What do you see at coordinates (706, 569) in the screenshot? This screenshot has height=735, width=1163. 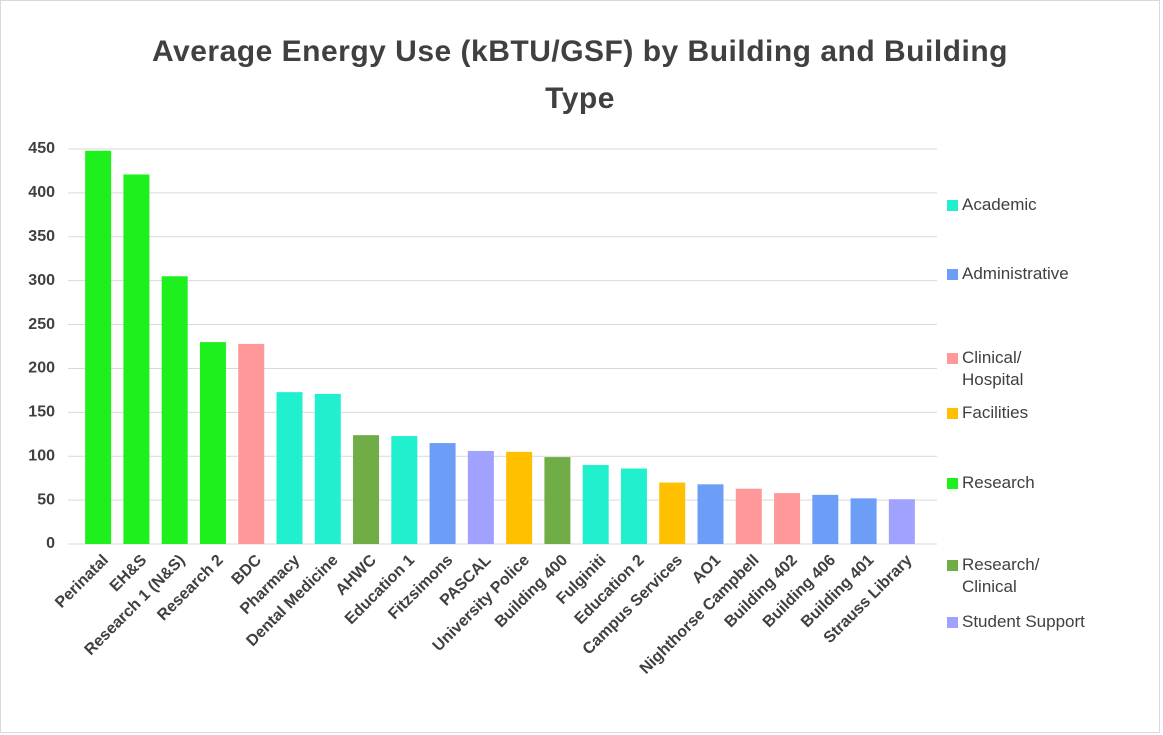 I see `x-tick-label: AO1` at bounding box center [706, 569].